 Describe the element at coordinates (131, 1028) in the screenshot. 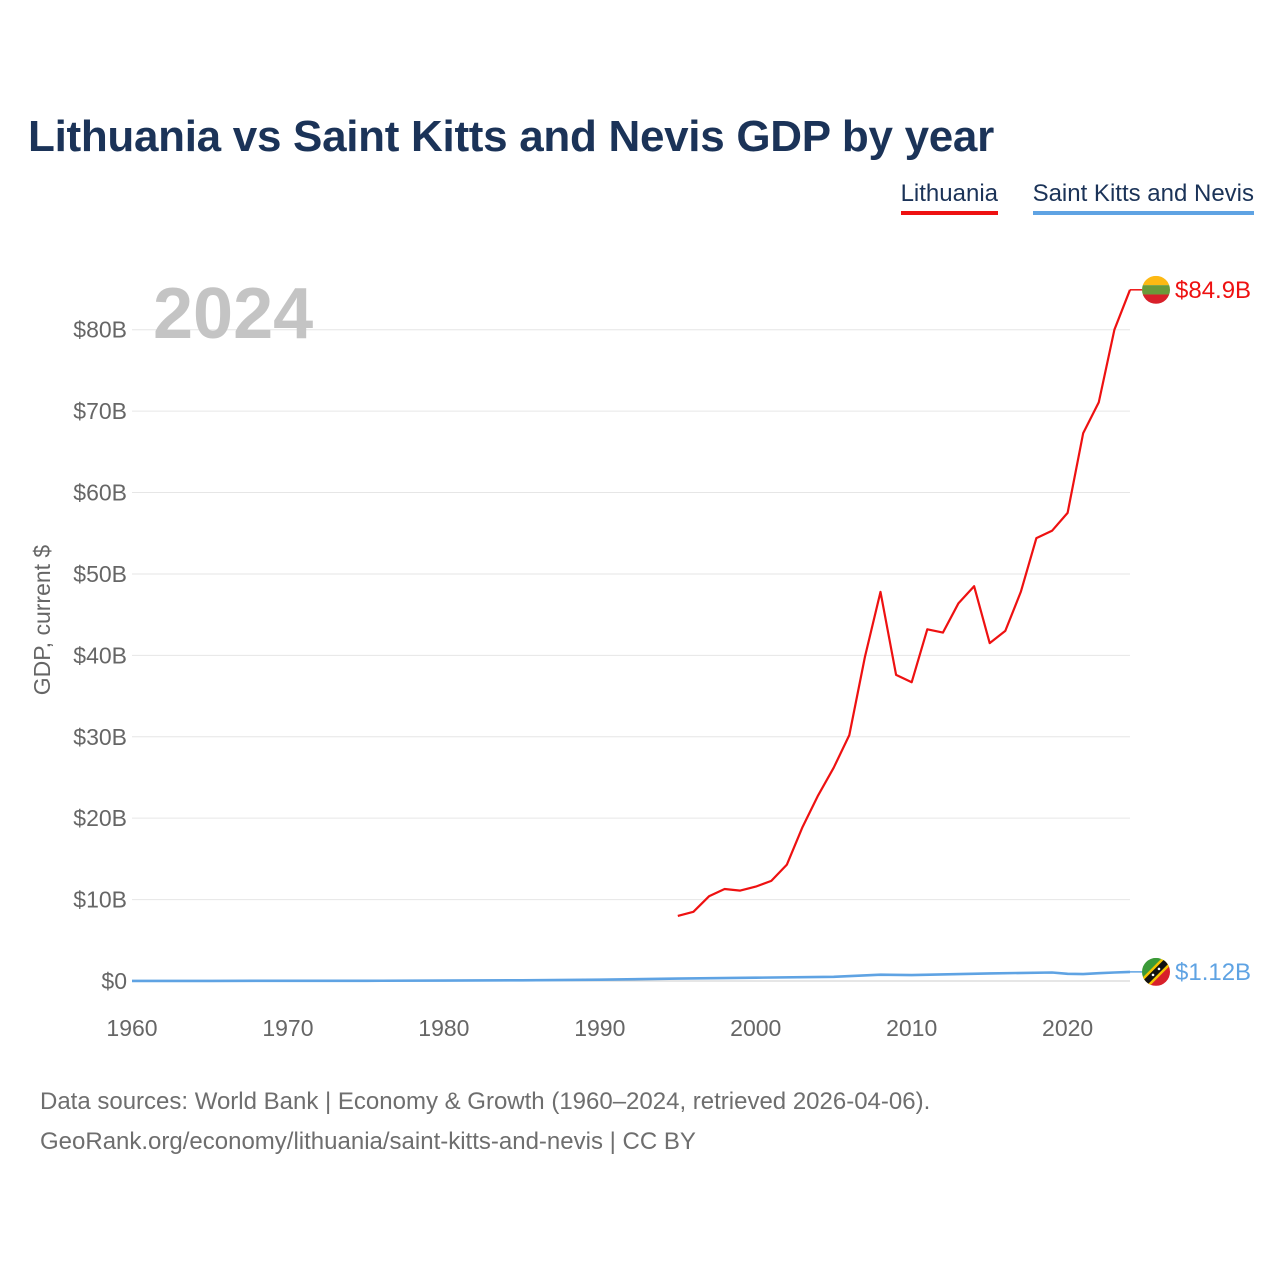

I see `x-tick-label: 1960` at that location.